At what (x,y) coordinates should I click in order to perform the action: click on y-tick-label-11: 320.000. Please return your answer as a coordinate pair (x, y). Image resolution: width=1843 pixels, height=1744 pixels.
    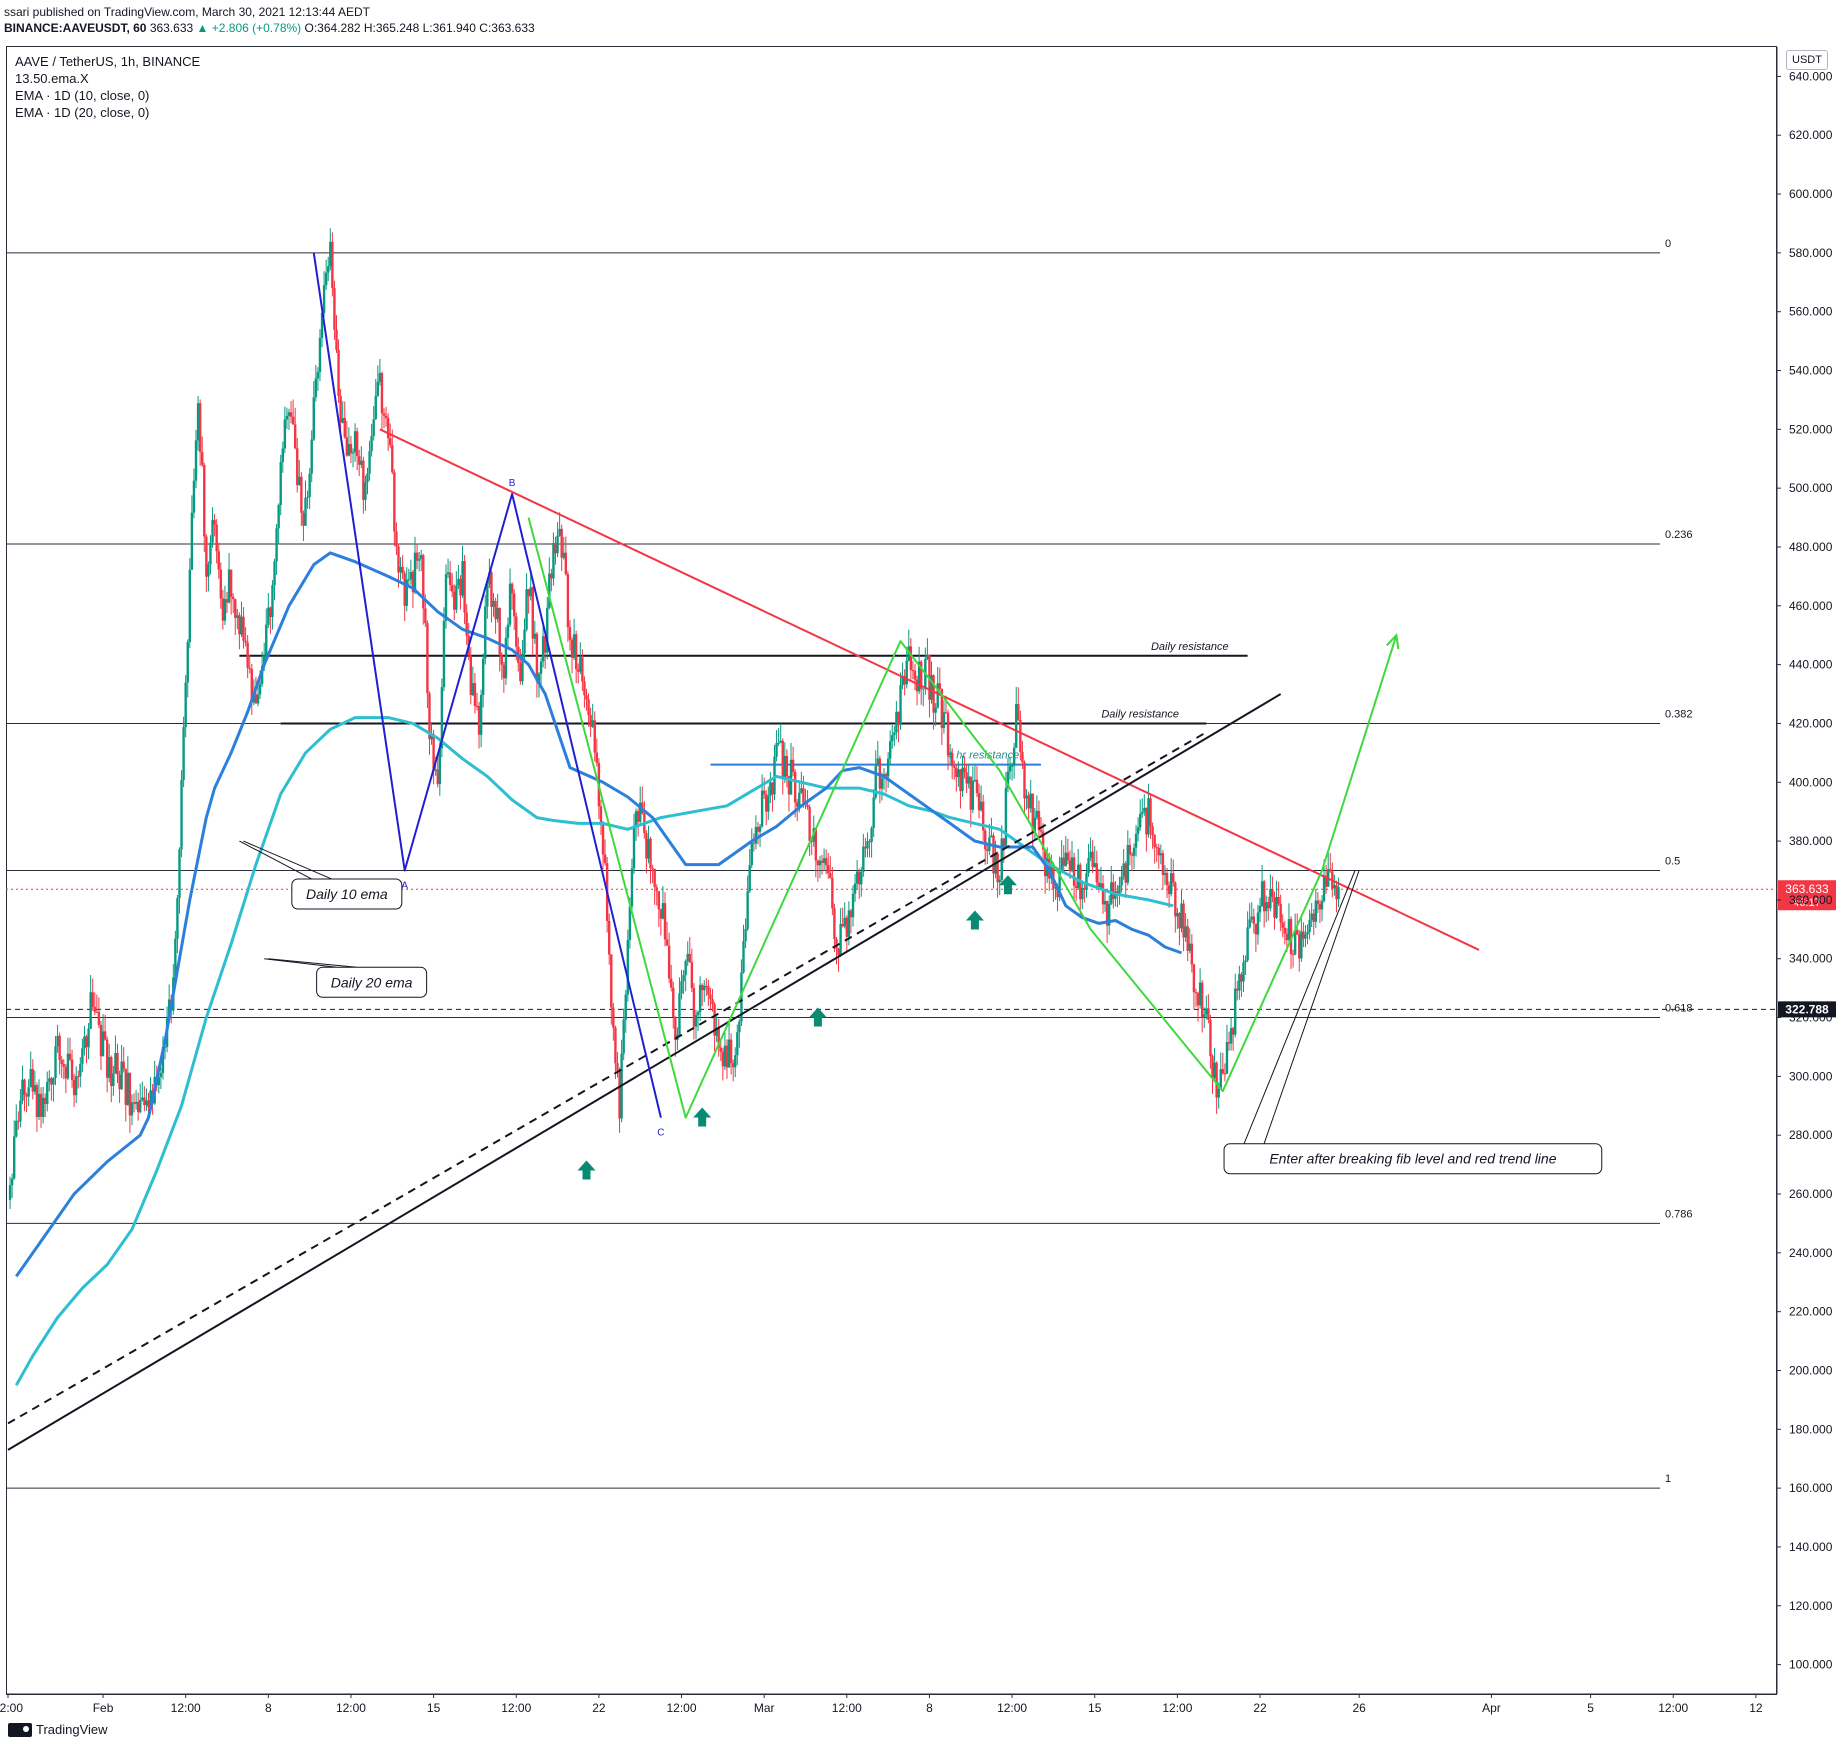
    Looking at the image, I should click on (1811, 1018).